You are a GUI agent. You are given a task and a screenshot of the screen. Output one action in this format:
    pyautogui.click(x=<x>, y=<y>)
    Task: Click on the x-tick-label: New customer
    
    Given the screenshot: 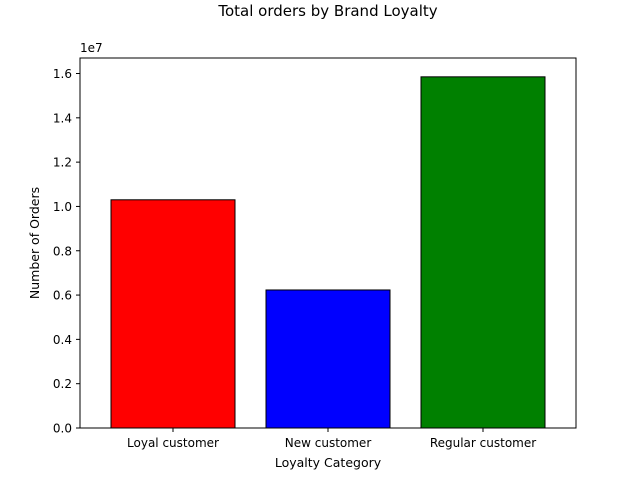 What is the action you would take?
    pyautogui.click(x=328, y=443)
    